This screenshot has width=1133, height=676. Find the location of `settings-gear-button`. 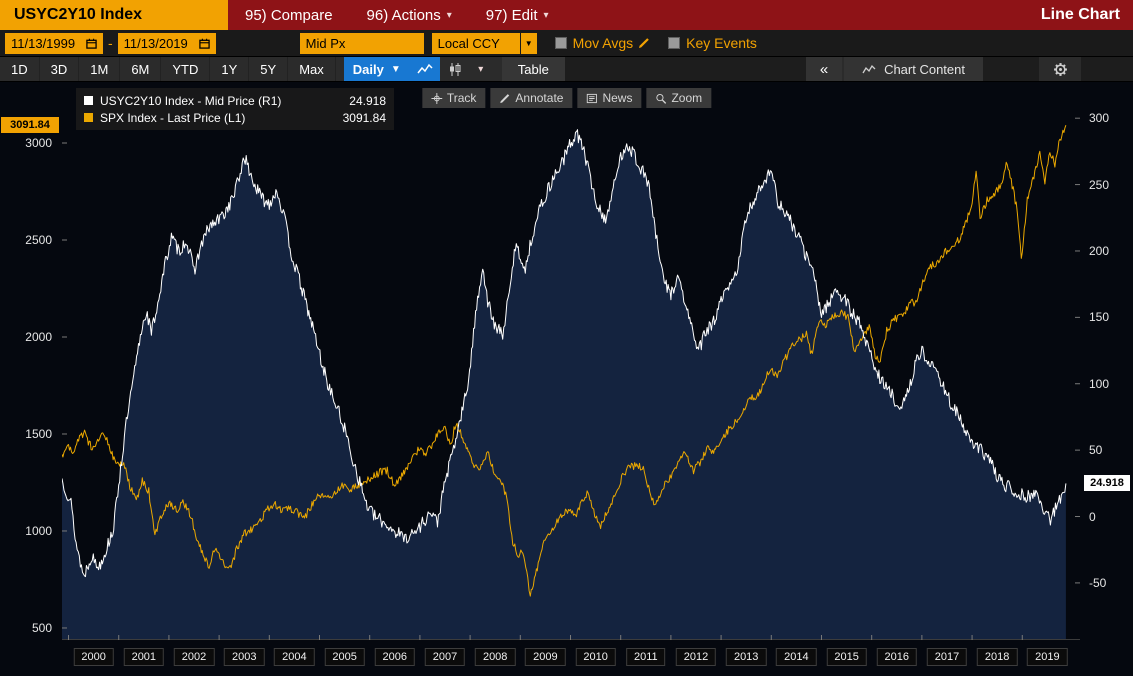

settings-gear-button is located at coordinates (1060, 69).